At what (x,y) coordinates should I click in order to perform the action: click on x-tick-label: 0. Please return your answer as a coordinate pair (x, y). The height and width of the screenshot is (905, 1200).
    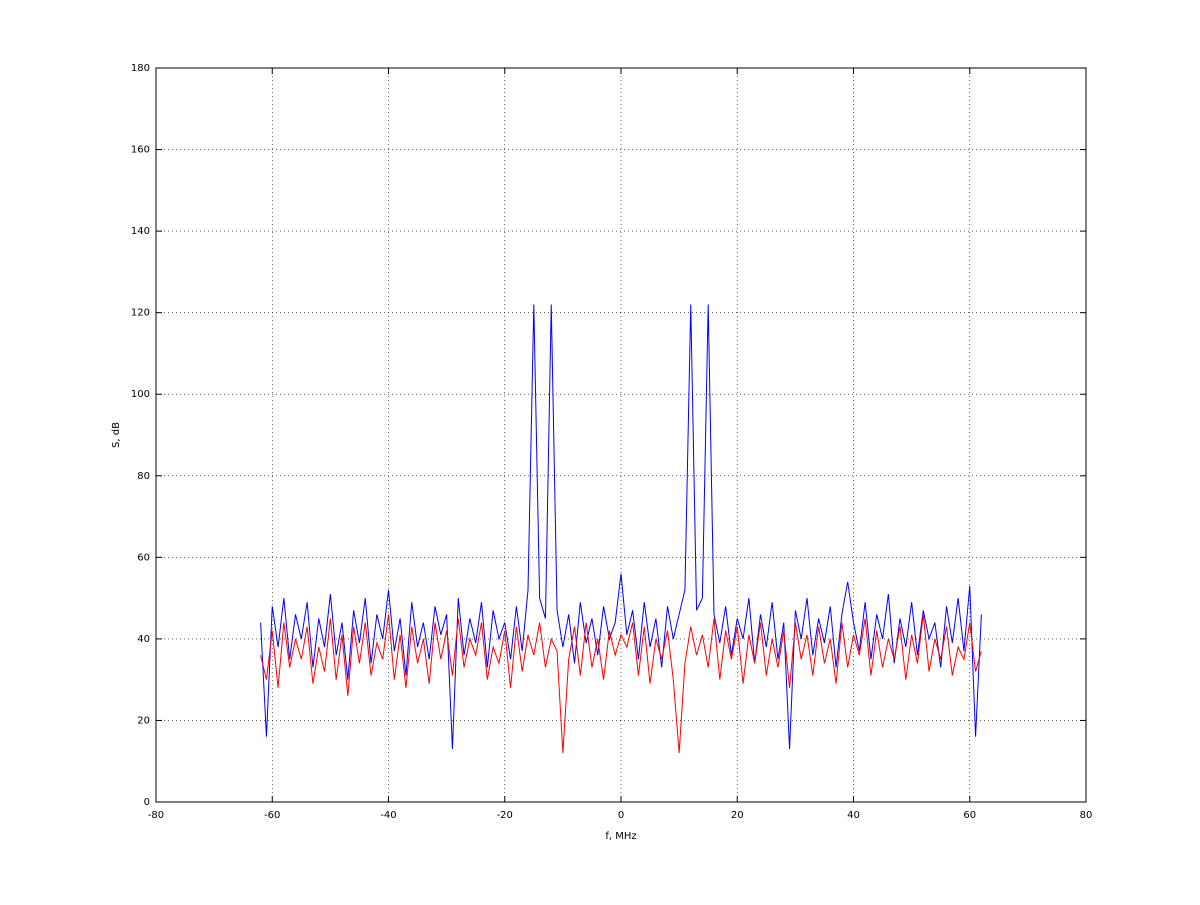
    Looking at the image, I should click on (621, 815).